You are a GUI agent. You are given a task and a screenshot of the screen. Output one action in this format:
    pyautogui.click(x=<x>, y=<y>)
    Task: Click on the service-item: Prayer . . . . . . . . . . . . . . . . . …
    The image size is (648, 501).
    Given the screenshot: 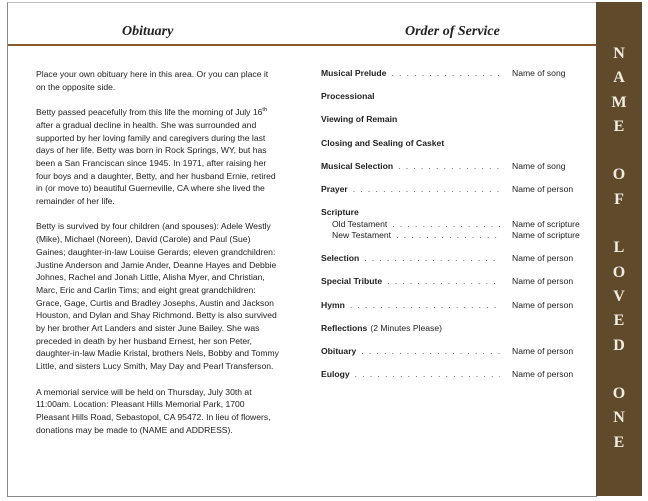 What is the action you would take?
    pyautogui.click(x=457, y=189)
    